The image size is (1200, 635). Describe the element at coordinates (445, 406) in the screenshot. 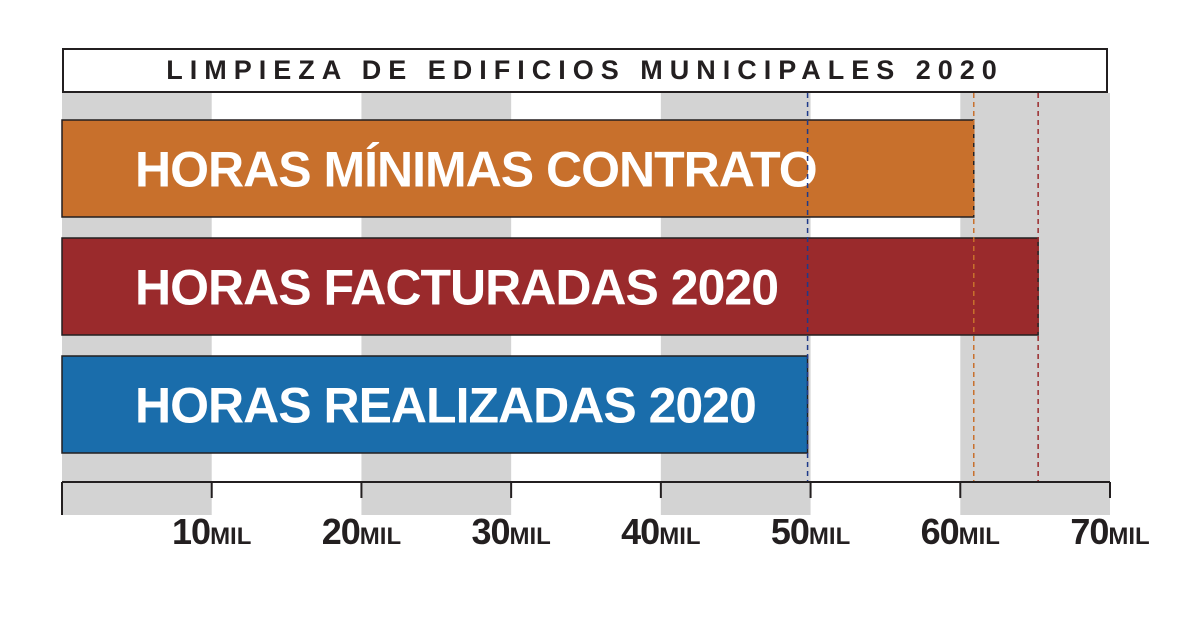

I see `bar-label: HORAS REALIZADAS 2020` at that location.